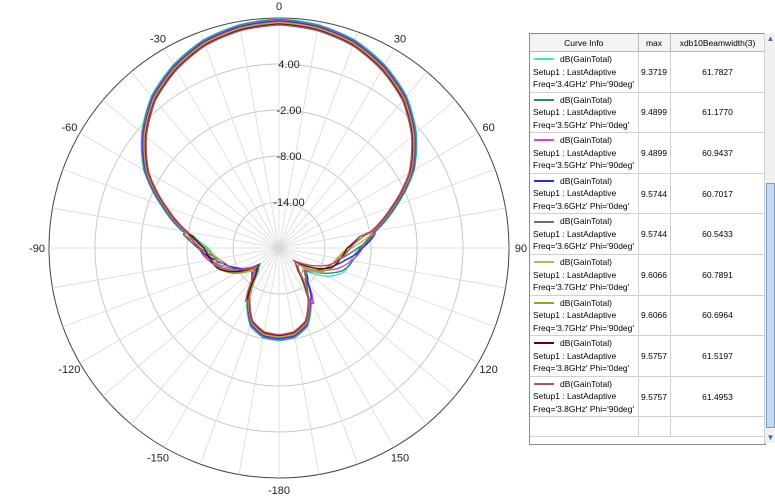 Image resolution: width=775 pixels, height=500 pixels. What do you see at coordinates (37, 249) in the screenshot?
I see `angle-label: -90` at bounding box center [37, 249].